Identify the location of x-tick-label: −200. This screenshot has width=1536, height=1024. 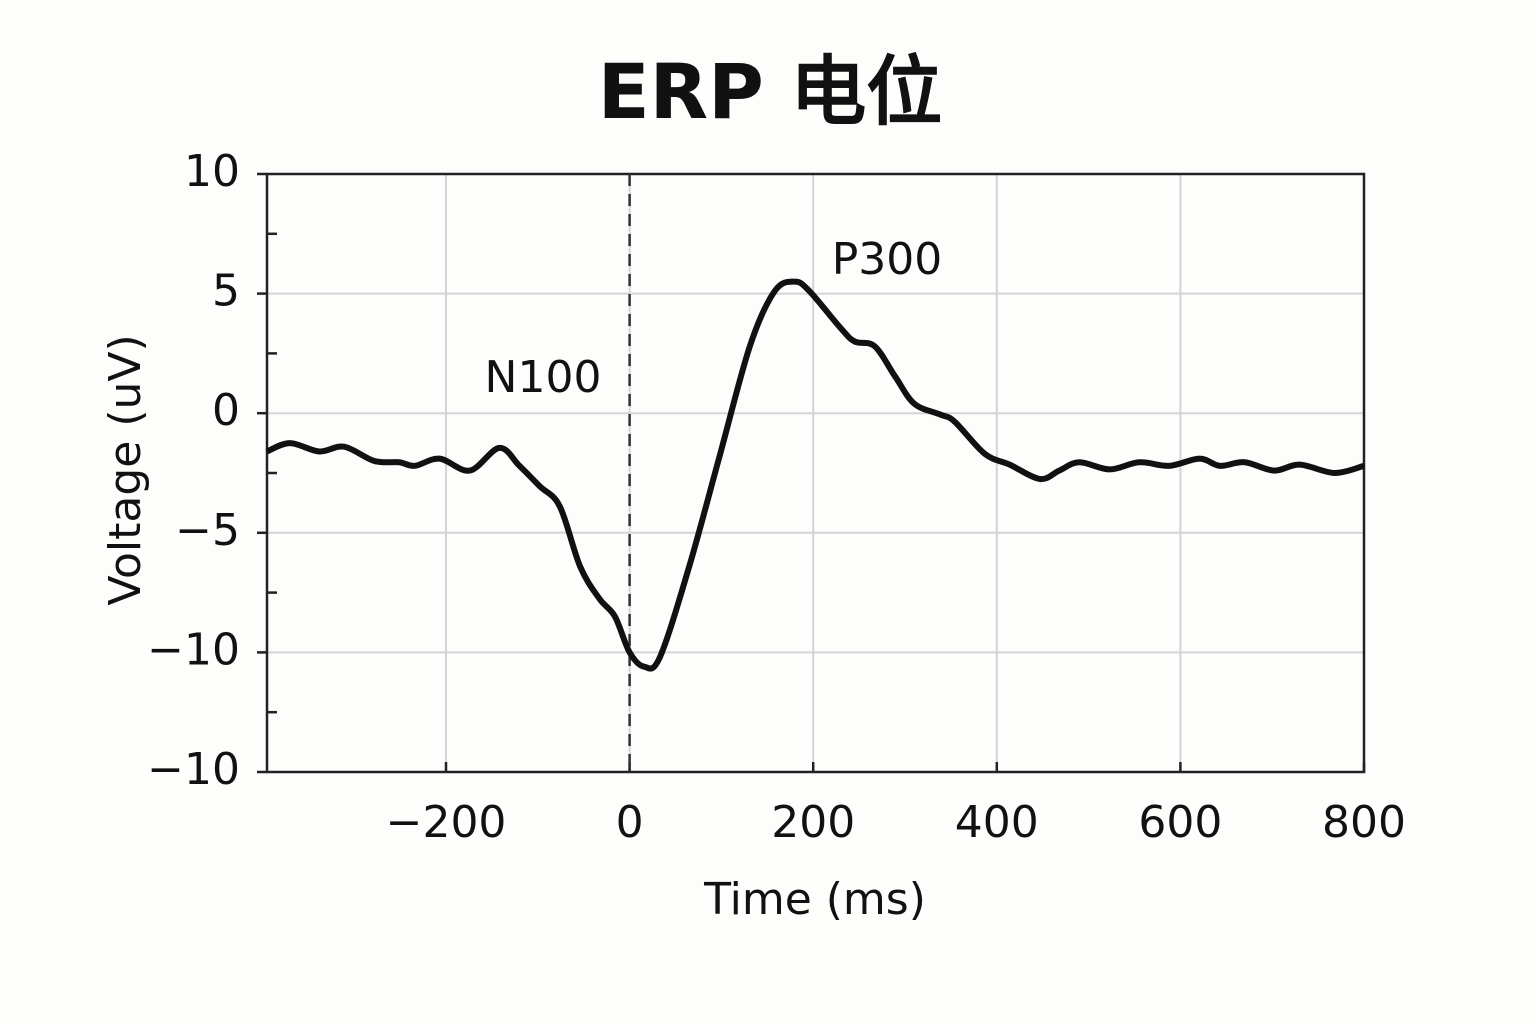
(446, 822).